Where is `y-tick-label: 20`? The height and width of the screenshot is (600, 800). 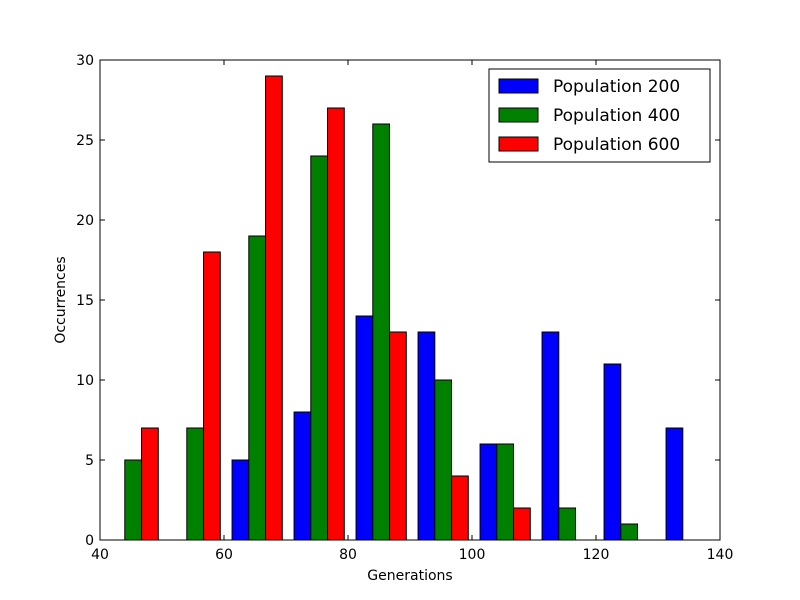 y-tick-label: 20 is located at coordinates (85, 221).